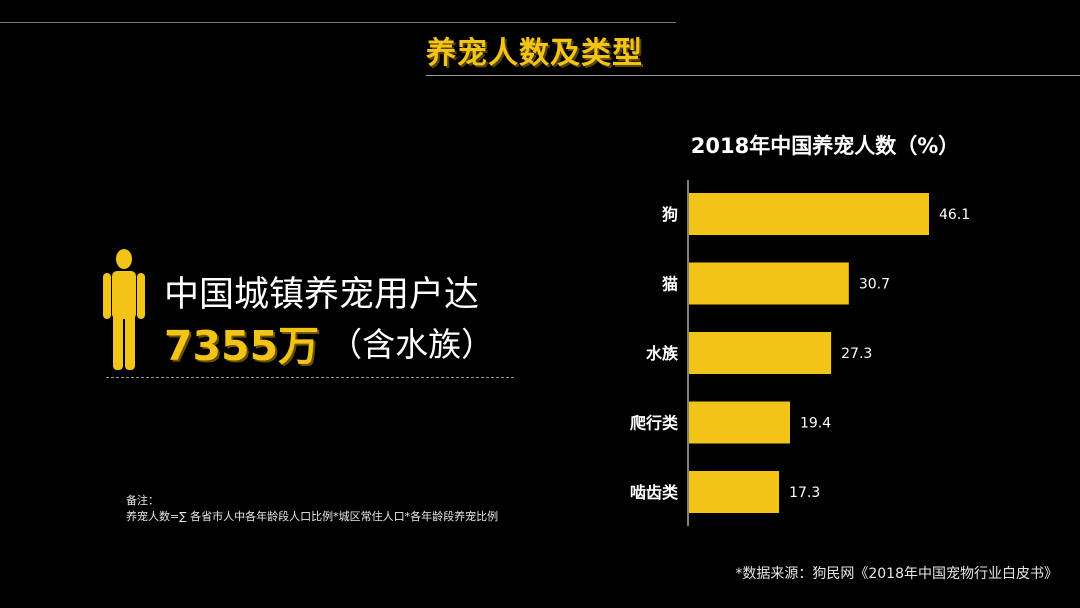  What do you see at coordinates (825, 146) in the screenshot?
I see `chart-title: 2018年中国养宠人数（%）` at bounding box center [825, 146].